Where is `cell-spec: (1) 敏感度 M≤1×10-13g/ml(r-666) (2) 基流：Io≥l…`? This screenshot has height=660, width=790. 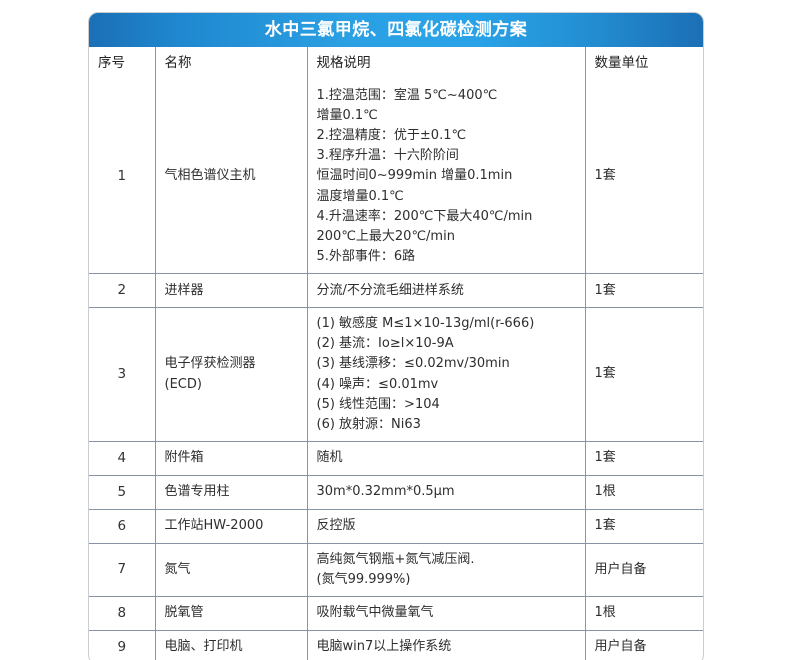 cell-spec: (1) 敏感度 M≤1×10-13g/ml(r-666) (2) 基流：Io≥l… is located at coordinates (446, 374).